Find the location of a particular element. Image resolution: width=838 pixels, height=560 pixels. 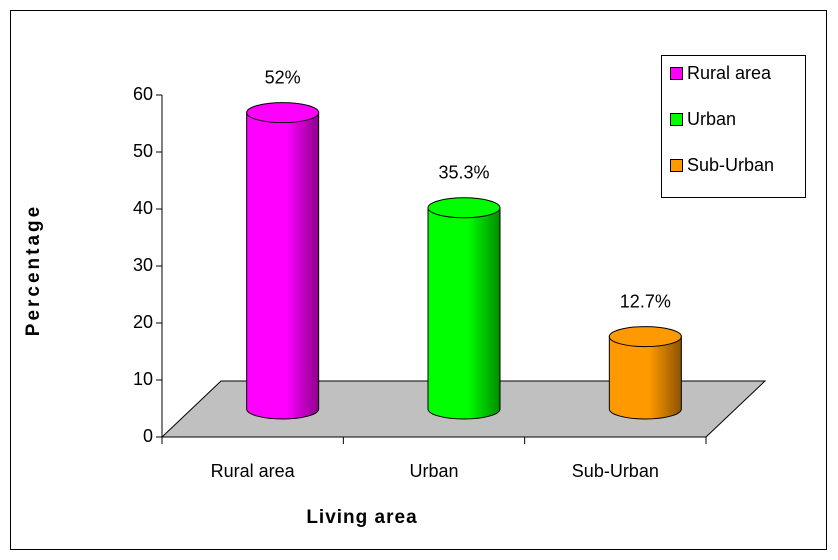

y-tick-label: 20 is located at coordinates (143, 322).